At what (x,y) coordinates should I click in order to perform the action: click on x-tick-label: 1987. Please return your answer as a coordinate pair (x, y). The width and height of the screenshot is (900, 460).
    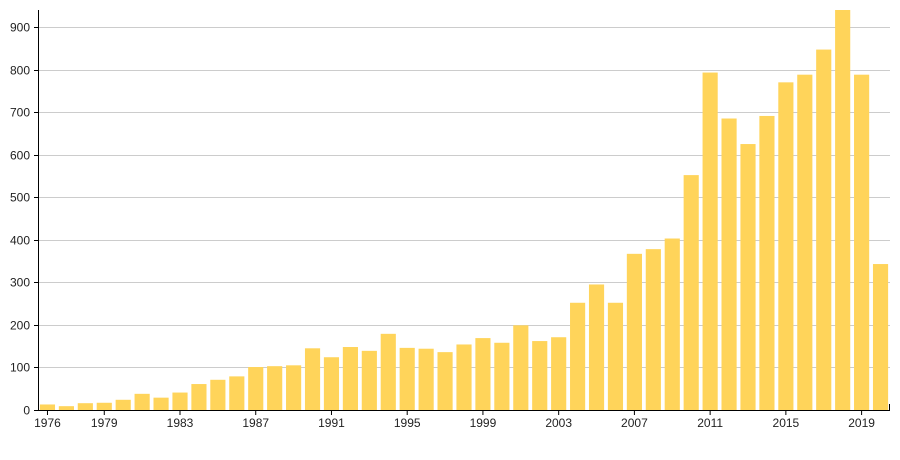
    Looking at the image, I should click on (255, 423).